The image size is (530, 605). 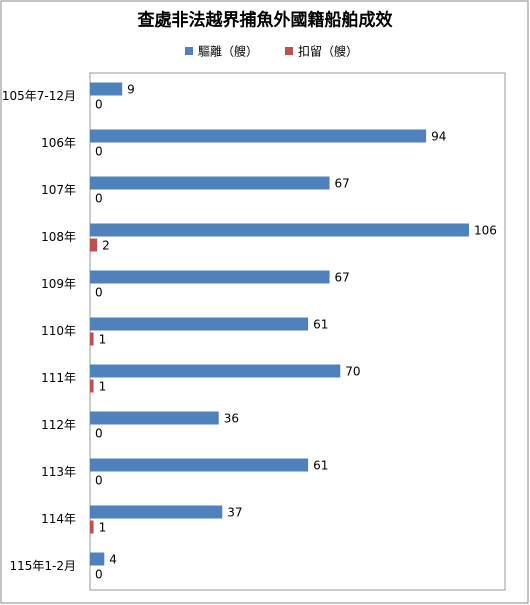 What do you see at coordinates (328, 51) in the screenshot?
I see `legend-label: 扣留（艘）` at bounding box center [328, 51].